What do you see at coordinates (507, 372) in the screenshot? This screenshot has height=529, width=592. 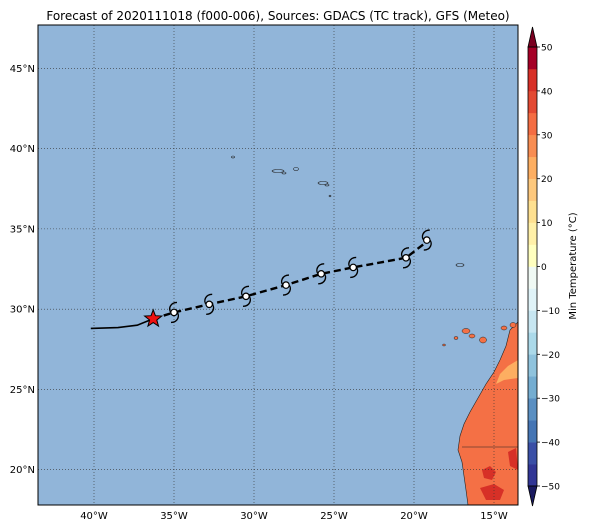 I see `africa-warm-region` at bounding box center [507, 372].